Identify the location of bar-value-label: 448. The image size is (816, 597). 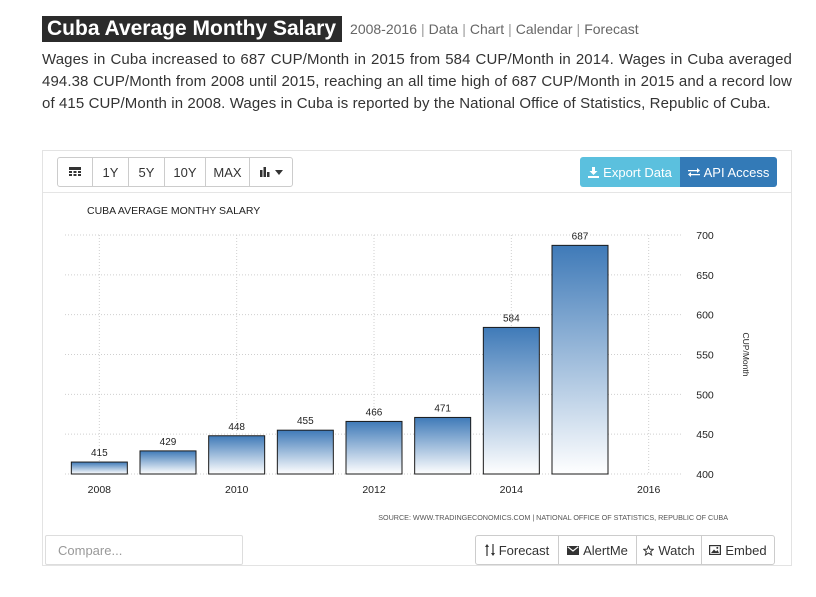
(236, 427).